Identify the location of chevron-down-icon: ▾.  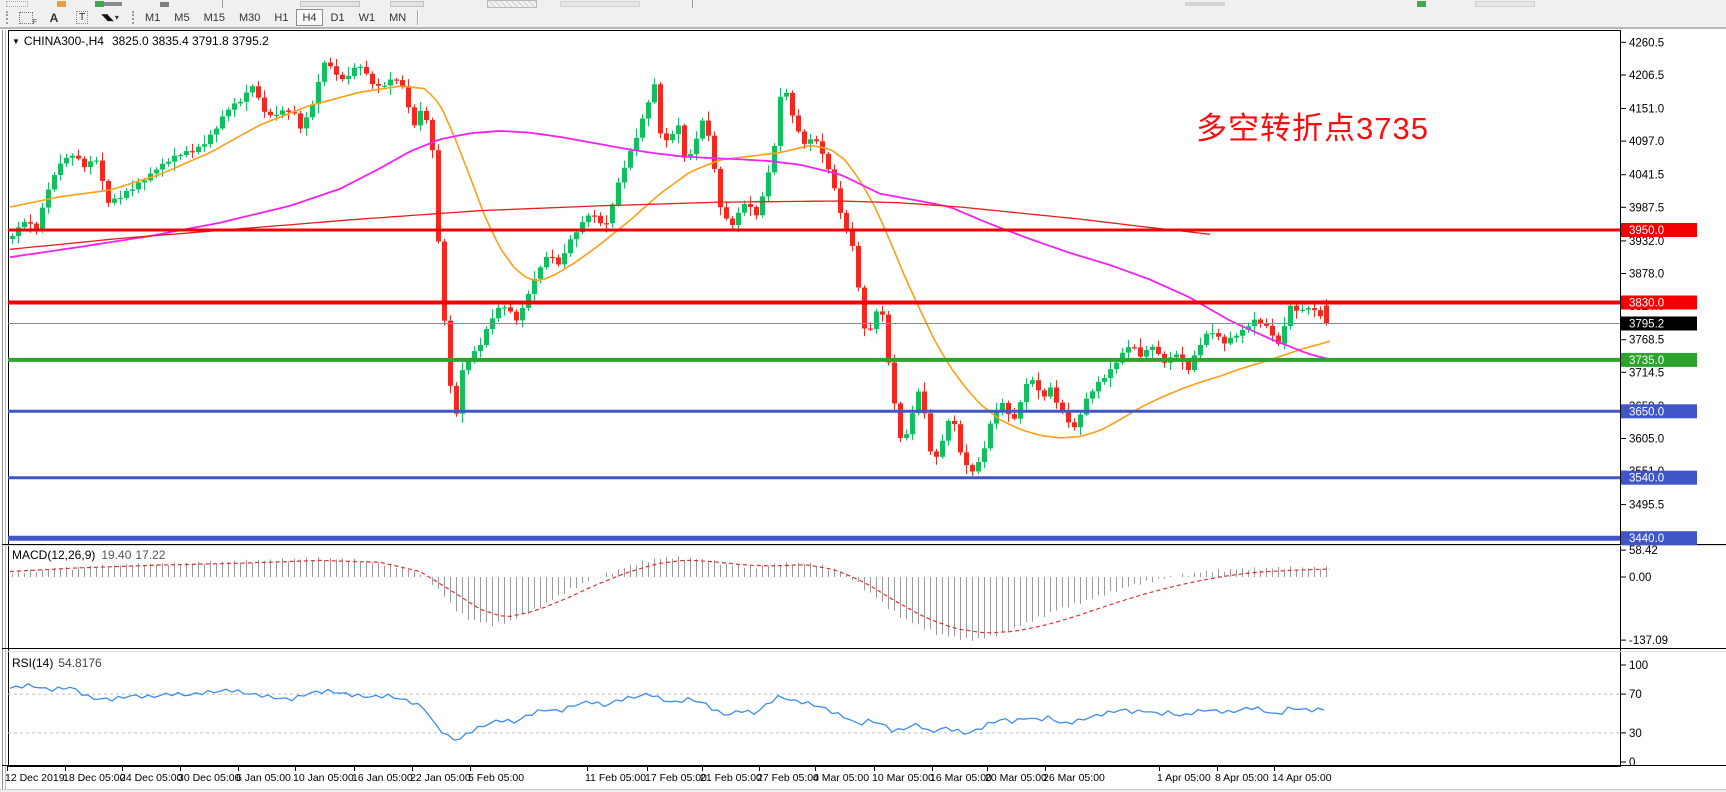
(116, 17).